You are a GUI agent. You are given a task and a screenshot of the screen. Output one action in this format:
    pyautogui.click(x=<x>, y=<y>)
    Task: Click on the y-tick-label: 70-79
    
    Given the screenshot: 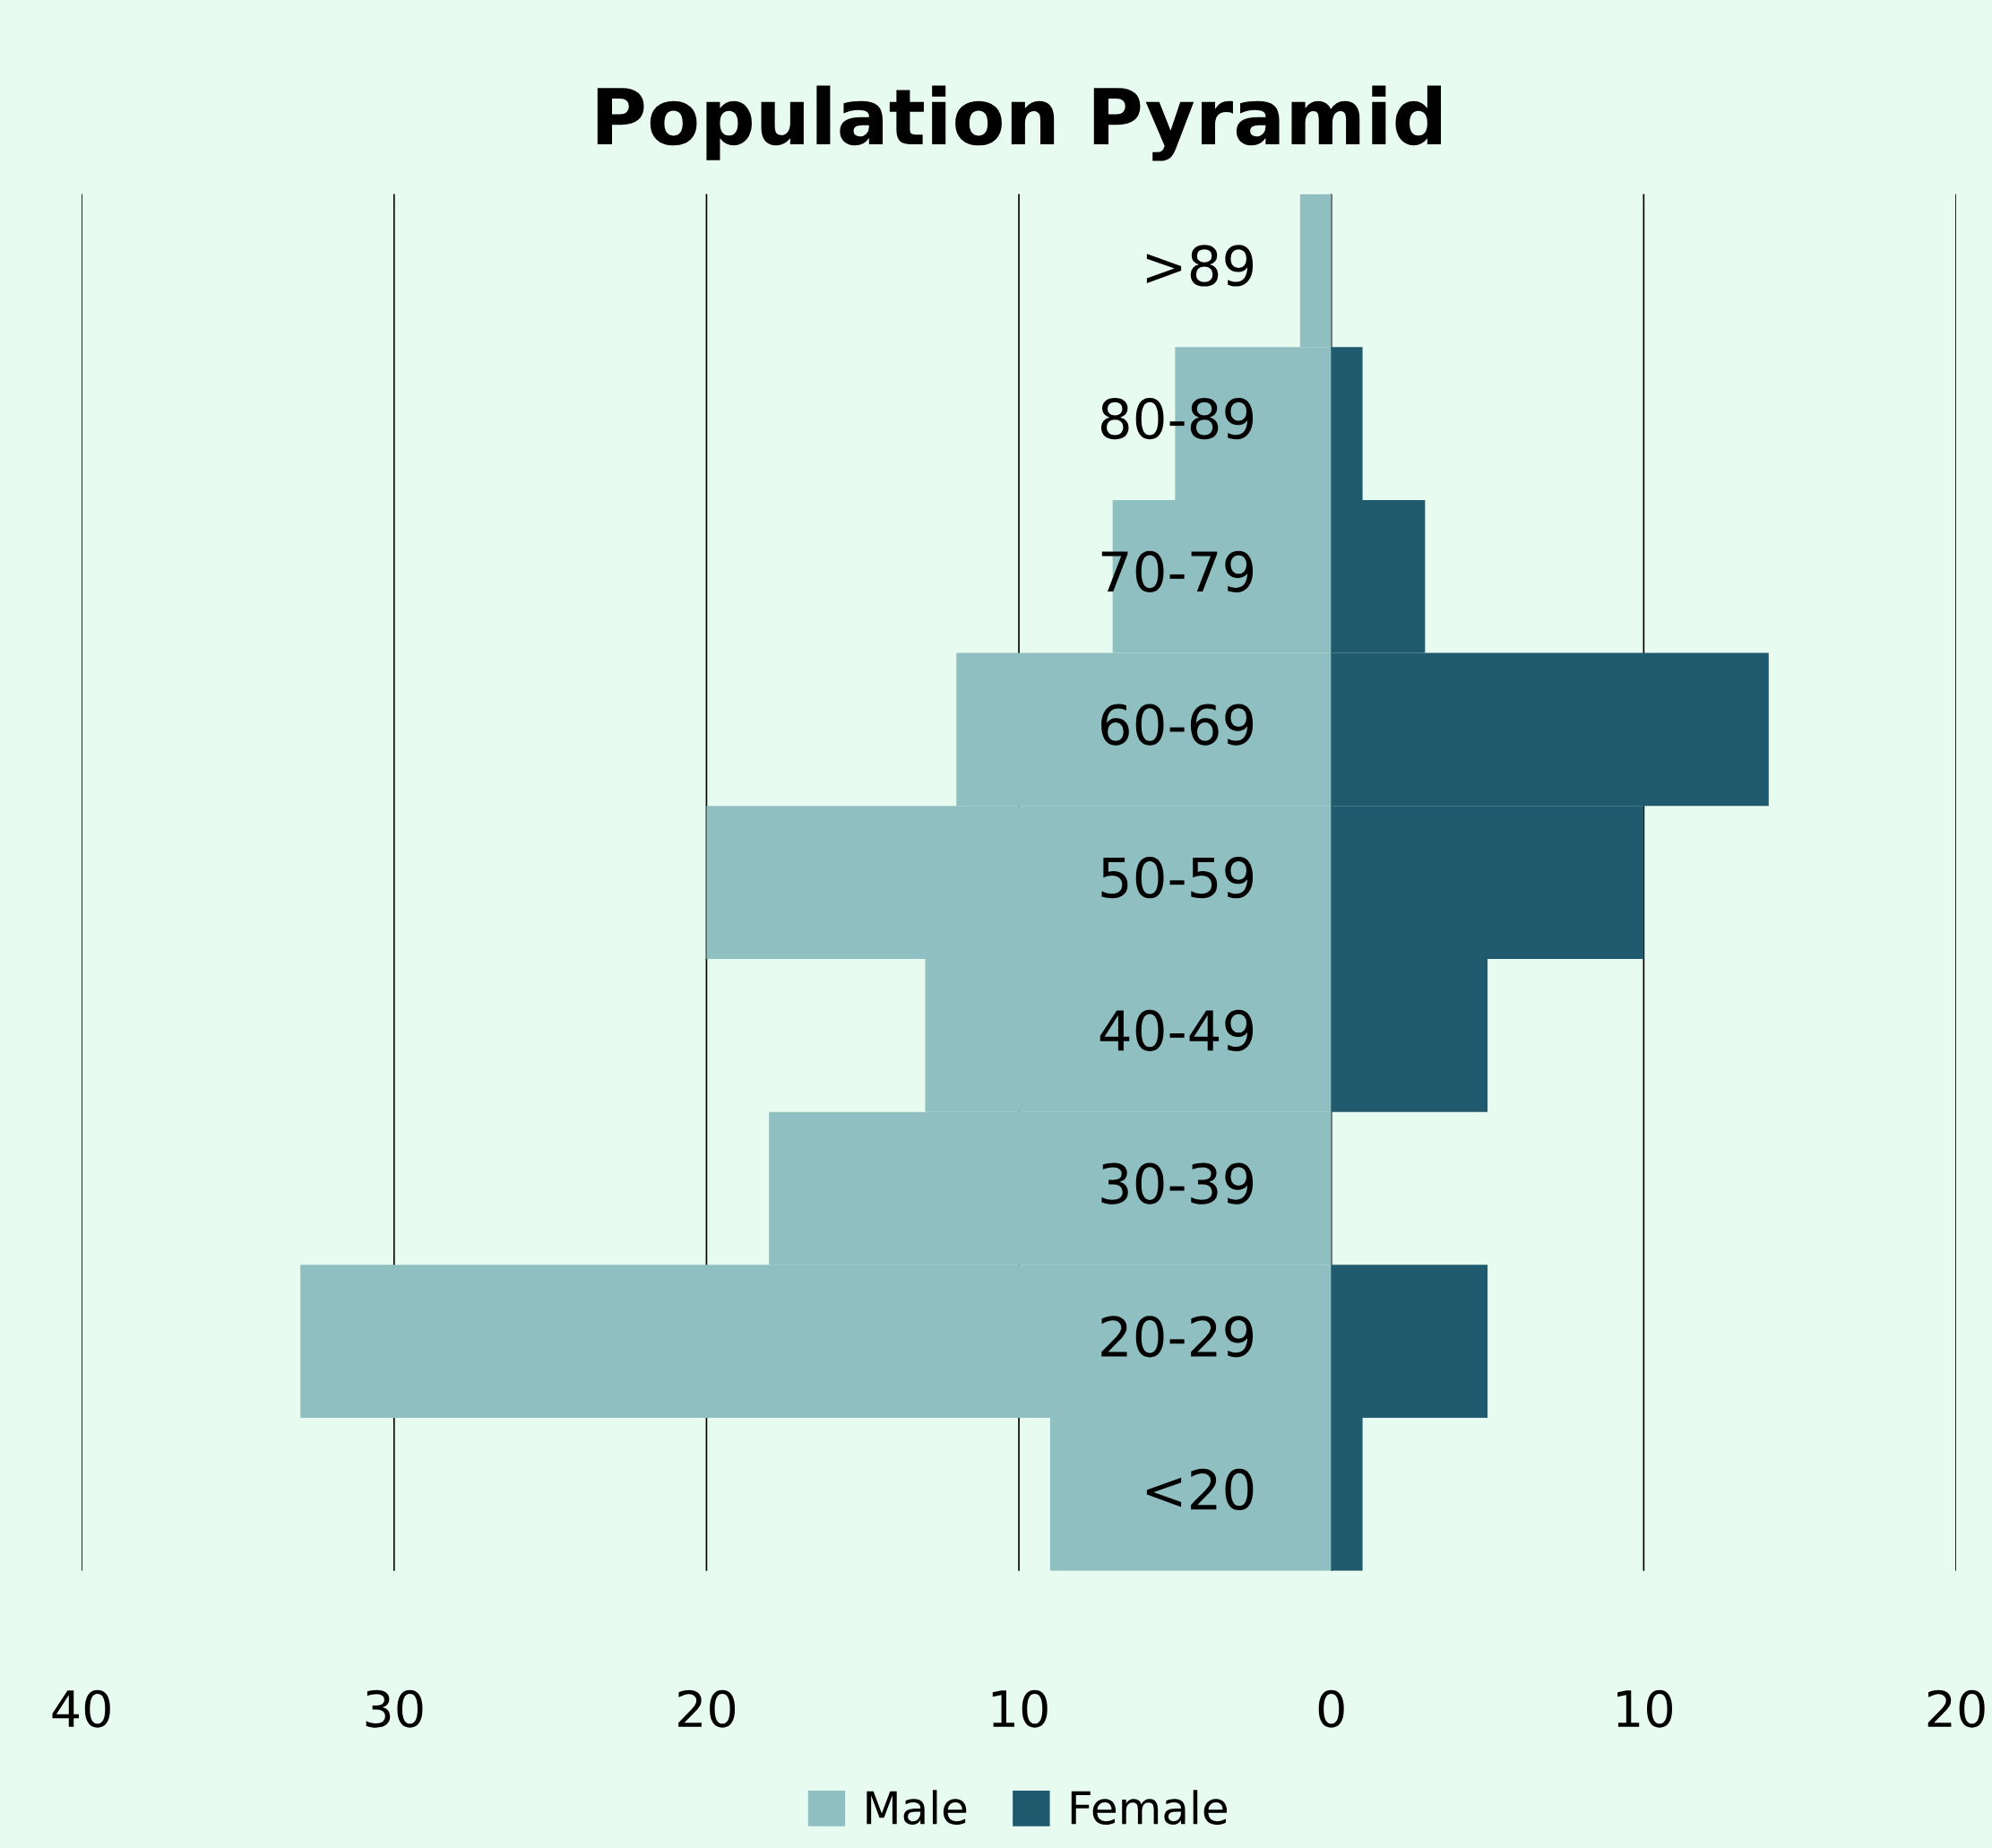 What is the action you would take?
    pyautogui.click(x=1178, y=571)
    